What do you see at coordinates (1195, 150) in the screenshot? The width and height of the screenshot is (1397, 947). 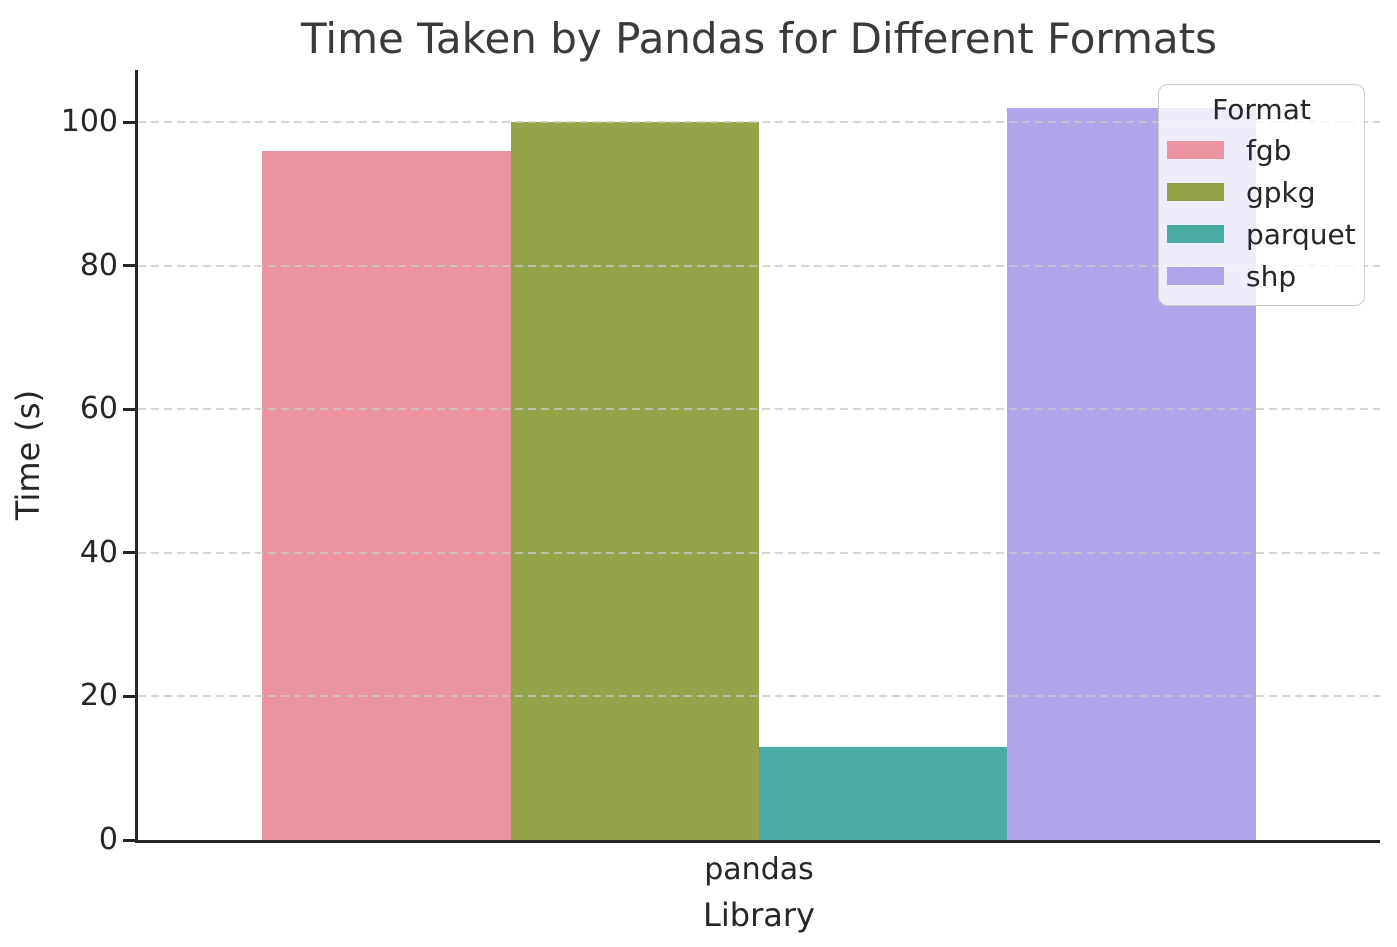 I see `legend-swatch-fgb` at bounding box center [1195, 150].